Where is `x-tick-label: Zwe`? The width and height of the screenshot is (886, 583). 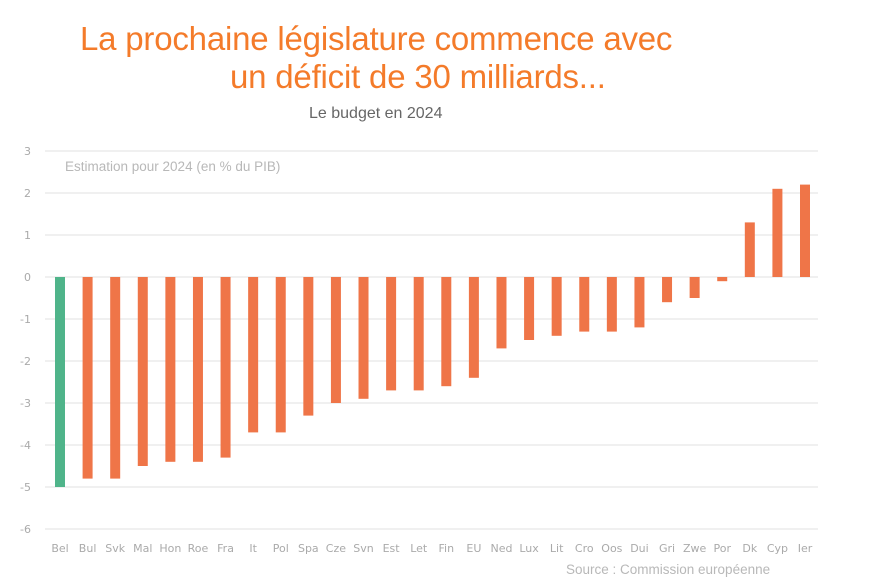
x-tick-label: Zwe is located at coordinates (695, 548).